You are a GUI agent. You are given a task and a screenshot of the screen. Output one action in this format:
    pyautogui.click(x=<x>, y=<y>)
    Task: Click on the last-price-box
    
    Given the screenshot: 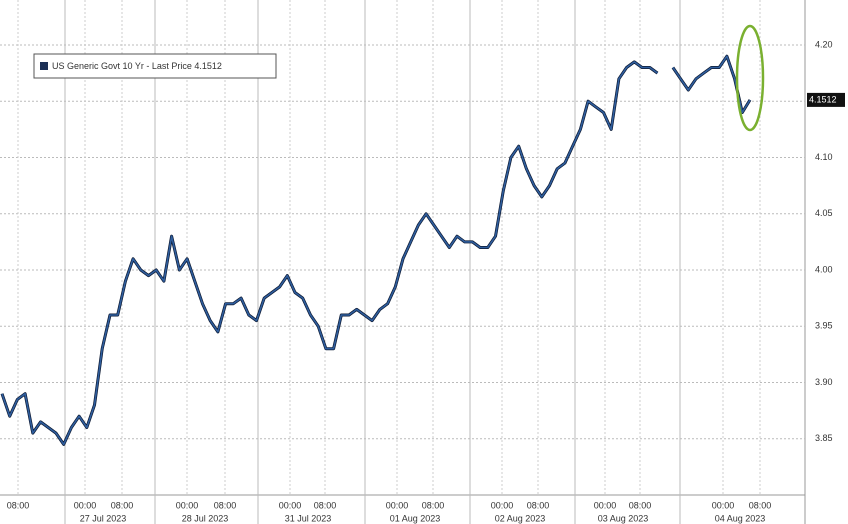 What is the action you would take?
    pyautogui.click(x=826, y=99)
    